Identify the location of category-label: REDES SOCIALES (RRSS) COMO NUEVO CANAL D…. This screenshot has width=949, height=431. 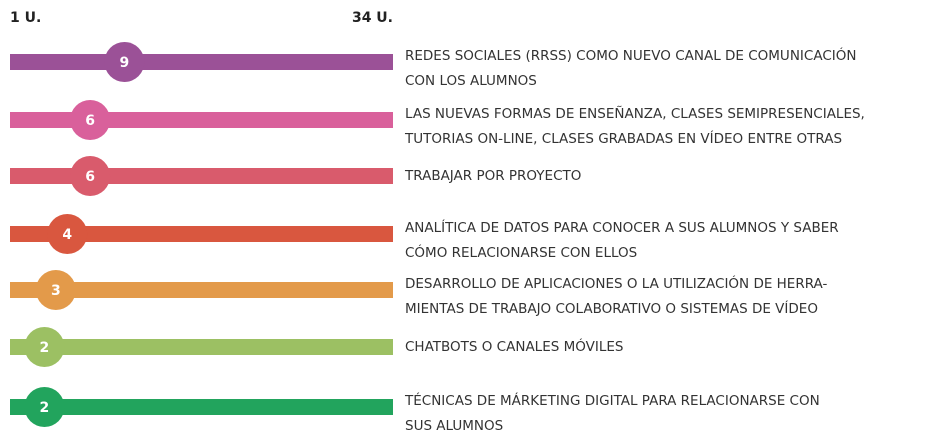
(630, 55).